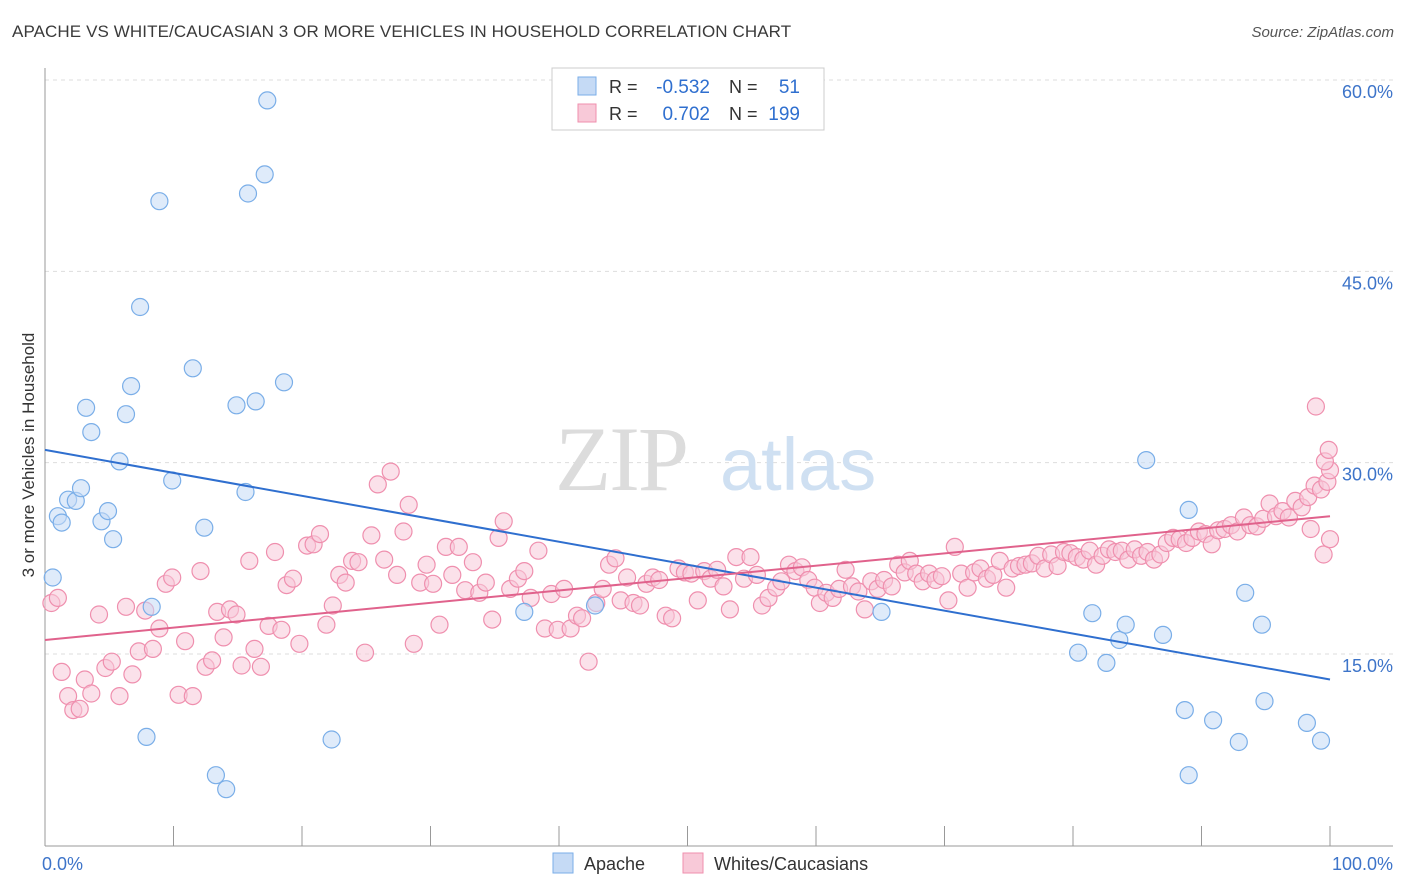  I want to click on y-axis-label: 3 or more Vehicles in Household, so click(28, 455).